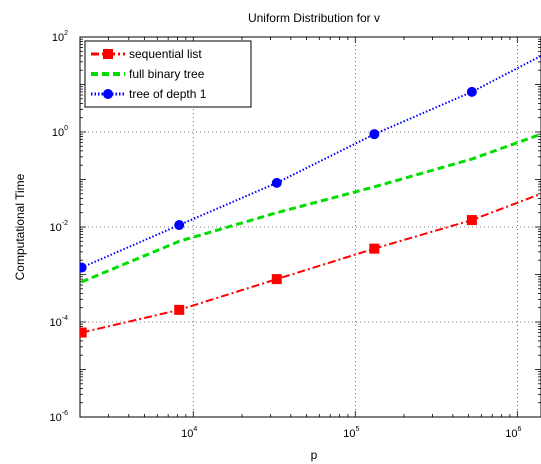 Image resolution: width=541 pixels, height=464 pixels. I want to click on y-tick-label: 10⁰, so click(60, 132).